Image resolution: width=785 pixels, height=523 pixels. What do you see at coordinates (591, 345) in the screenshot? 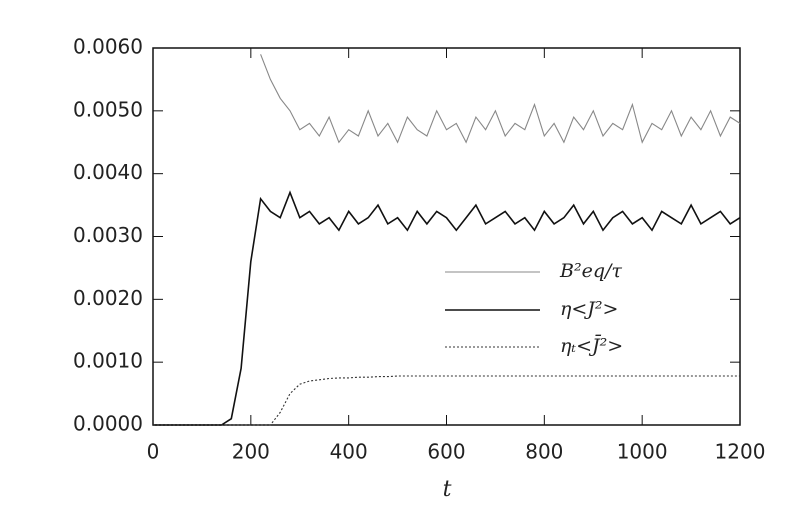
I see `legend-label: ηₜ<J̄²>` at bounding box center [591, 345].